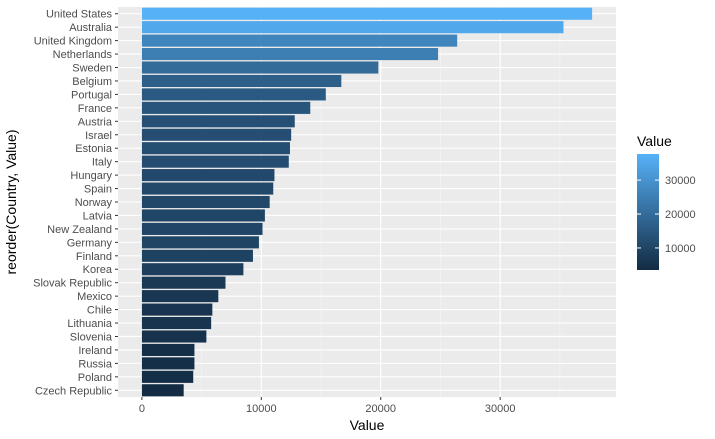 This screenshot has width=715, height=439. I want to click on y-tick-label: Portugal, so click(91, 95).